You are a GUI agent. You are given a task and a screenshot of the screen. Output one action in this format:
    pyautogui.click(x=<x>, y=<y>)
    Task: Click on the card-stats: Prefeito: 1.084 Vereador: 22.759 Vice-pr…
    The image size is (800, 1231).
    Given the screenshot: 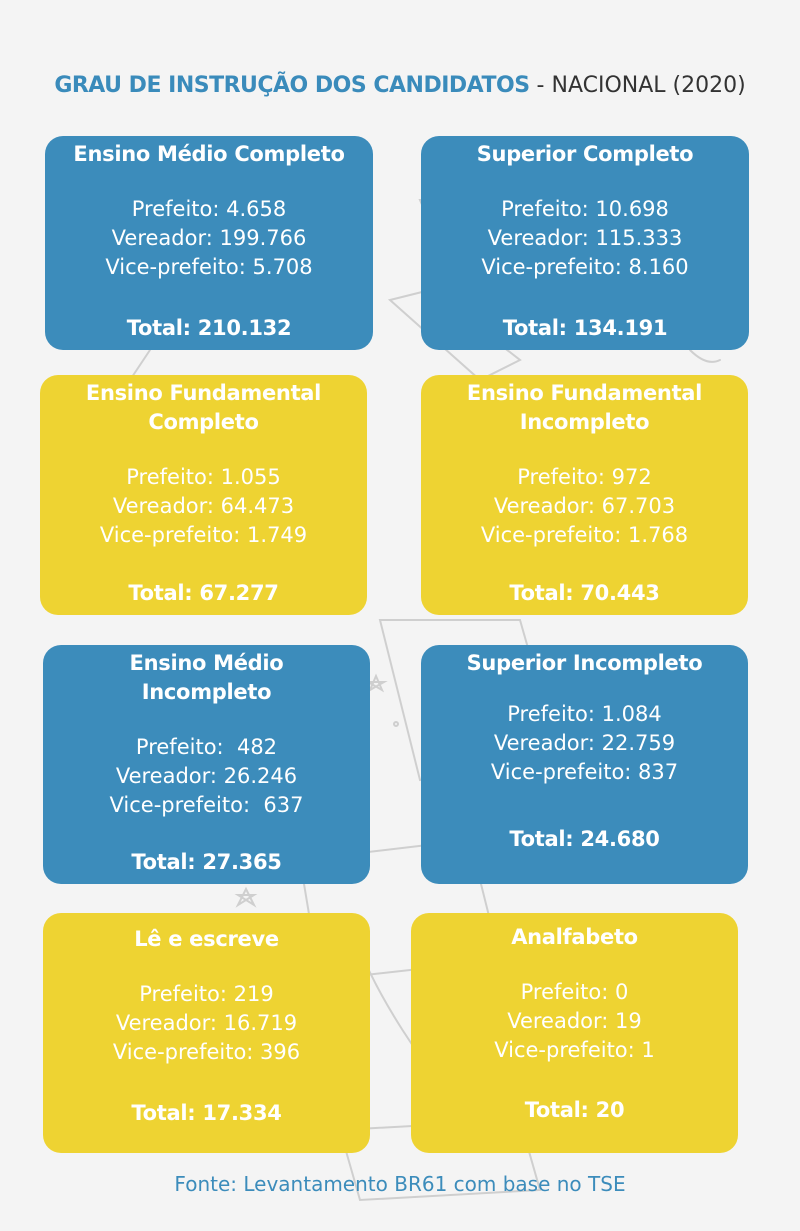 What is the action you would take?
    pyautogui.click(x=584, y=743)
    